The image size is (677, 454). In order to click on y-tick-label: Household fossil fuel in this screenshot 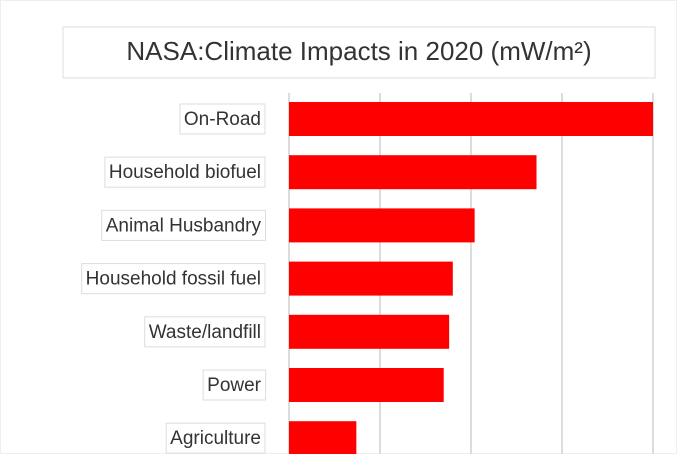, I will do `click(173, 279)`.